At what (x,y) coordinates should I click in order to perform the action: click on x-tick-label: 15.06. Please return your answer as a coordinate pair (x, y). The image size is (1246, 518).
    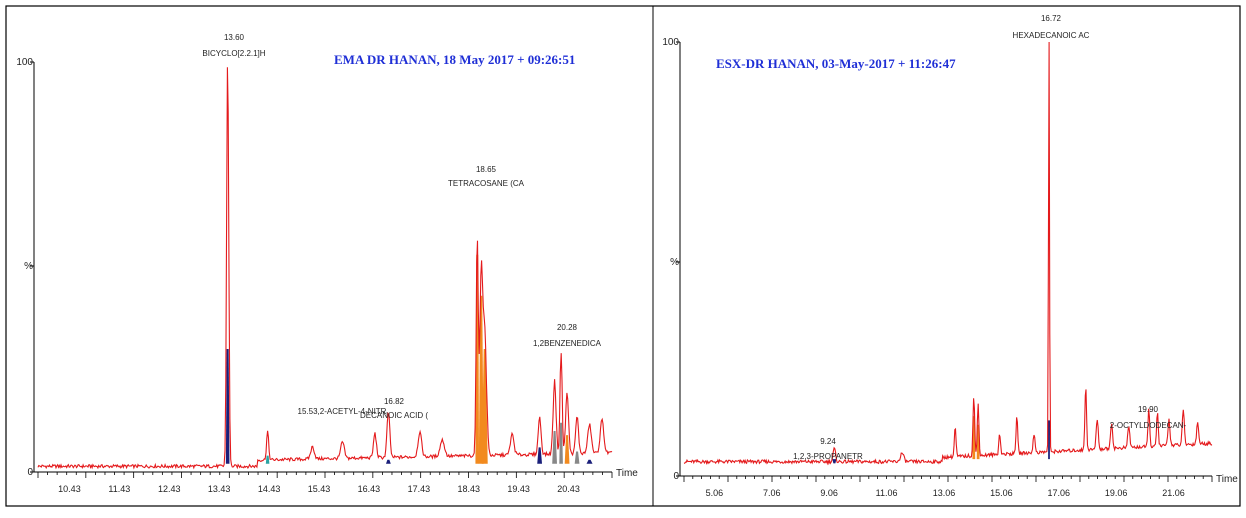
    Looking at the image, I should click on (1001, 493).